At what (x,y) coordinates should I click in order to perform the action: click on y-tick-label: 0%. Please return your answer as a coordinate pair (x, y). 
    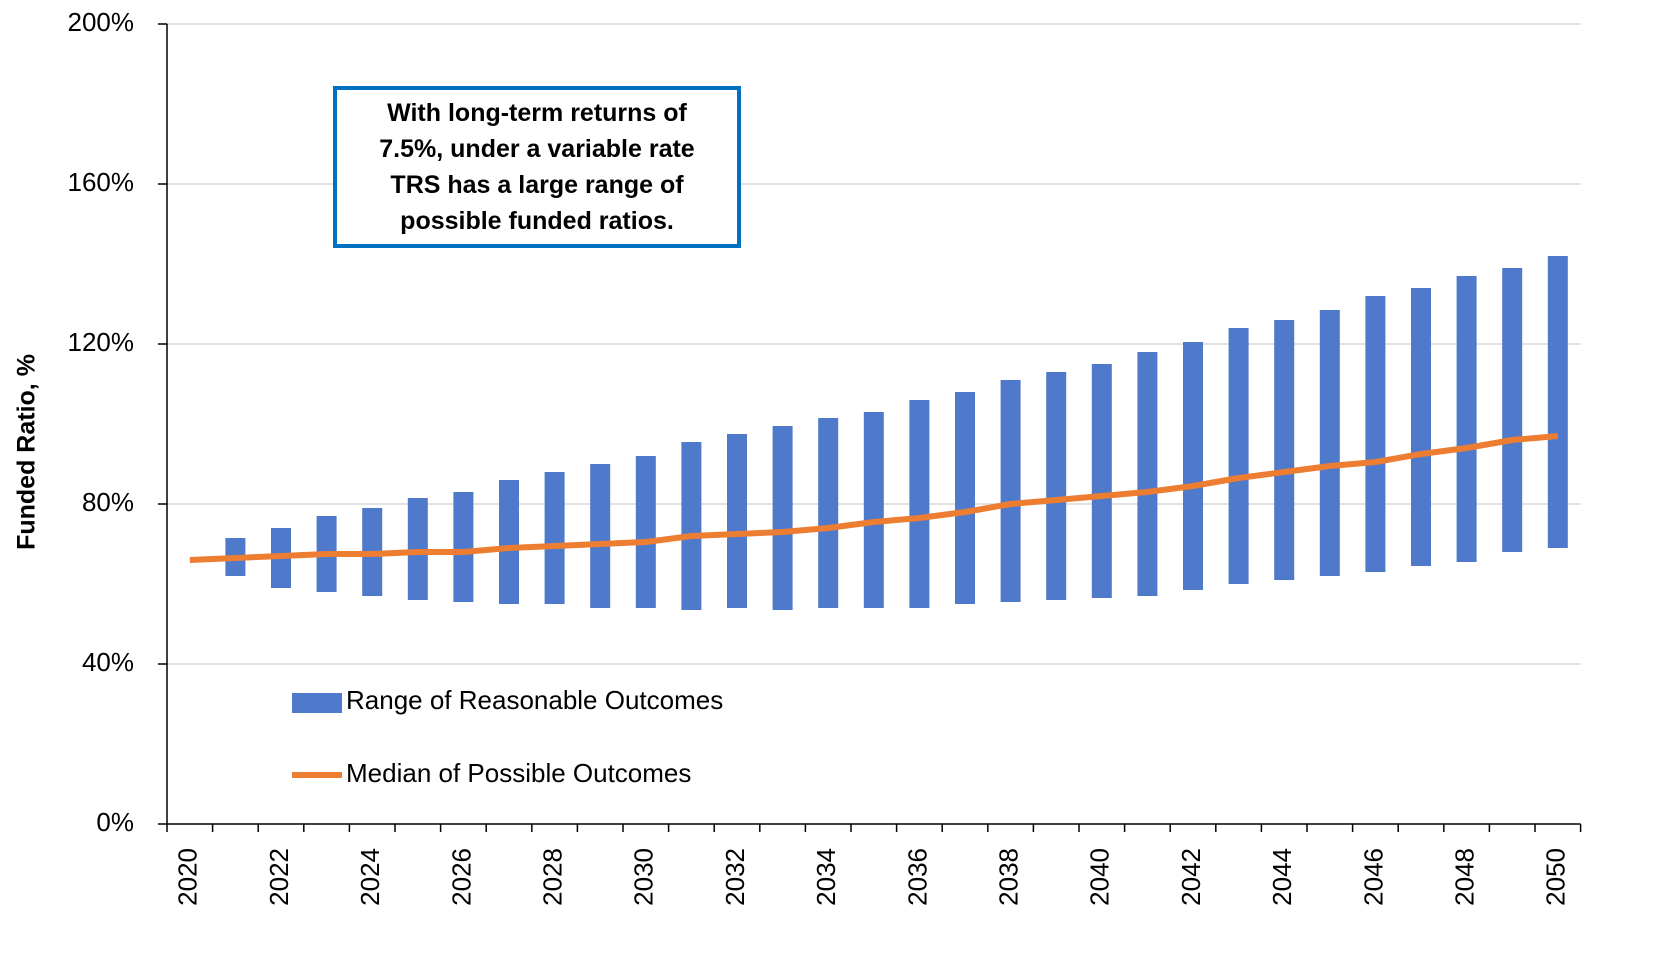
    Looking at the image, I should click on (115, 822).